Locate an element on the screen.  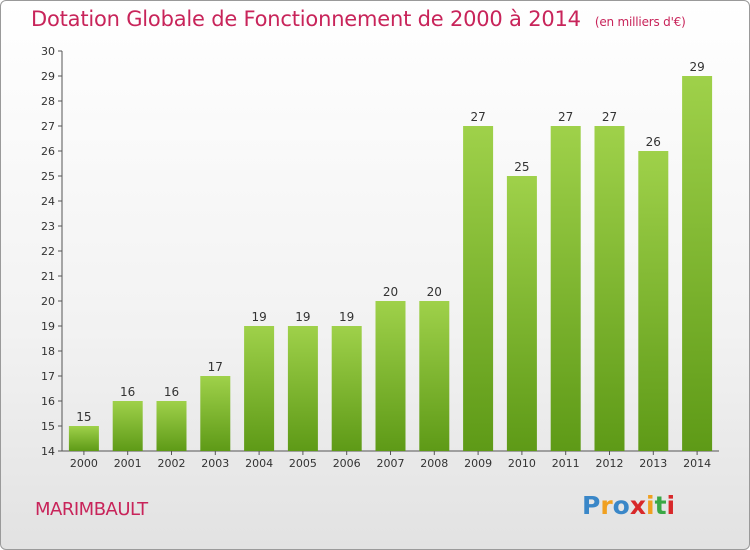
x-tick-label: 2008 is located at coordinates (434, 463).